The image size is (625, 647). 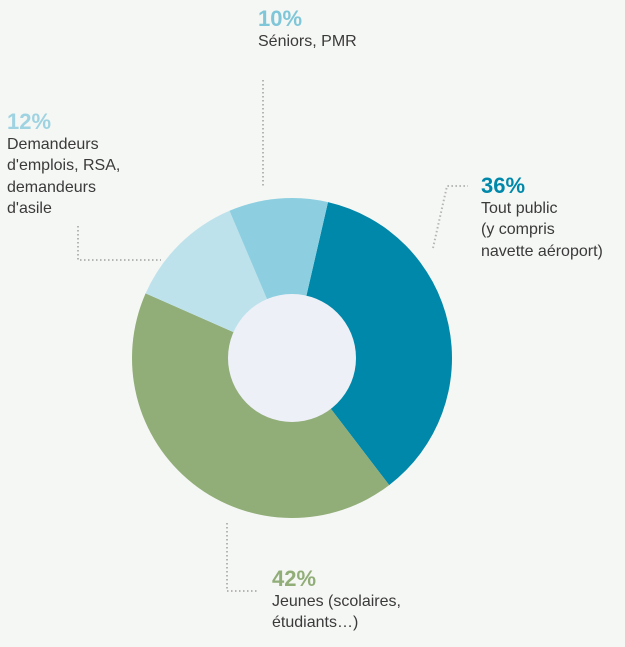 I want to click on donut-slice-seniors, so click(x=278, y=277).